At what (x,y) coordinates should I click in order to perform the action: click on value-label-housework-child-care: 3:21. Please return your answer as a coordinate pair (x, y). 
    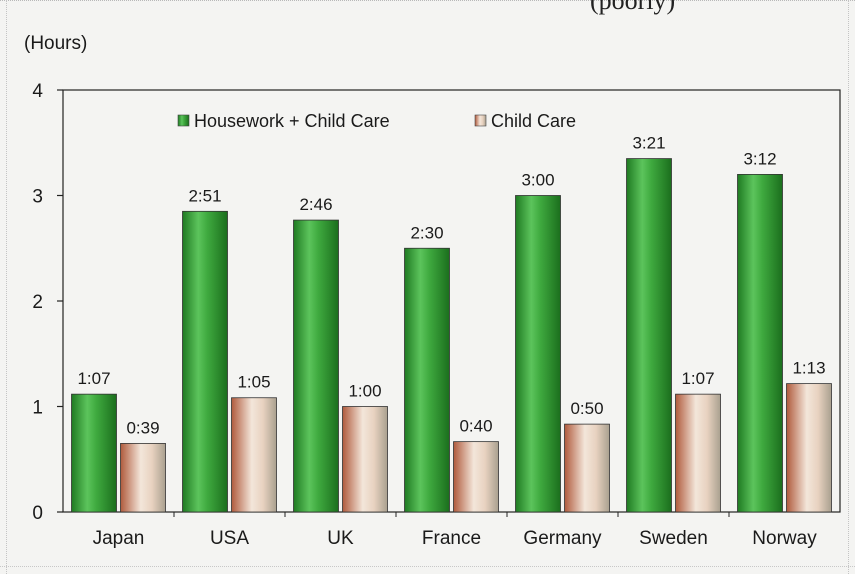
    Looking at the image, I should click on (648, 143).